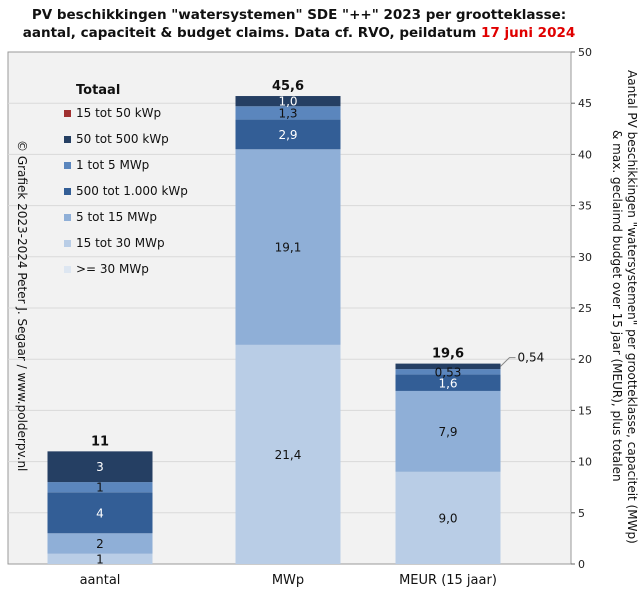 This screenshot has height=593, width=641. What do you see at coordinates (288, 86) in the screenshot?
I see `bar-total-label: 45,6` at bounding box center [288, 86].